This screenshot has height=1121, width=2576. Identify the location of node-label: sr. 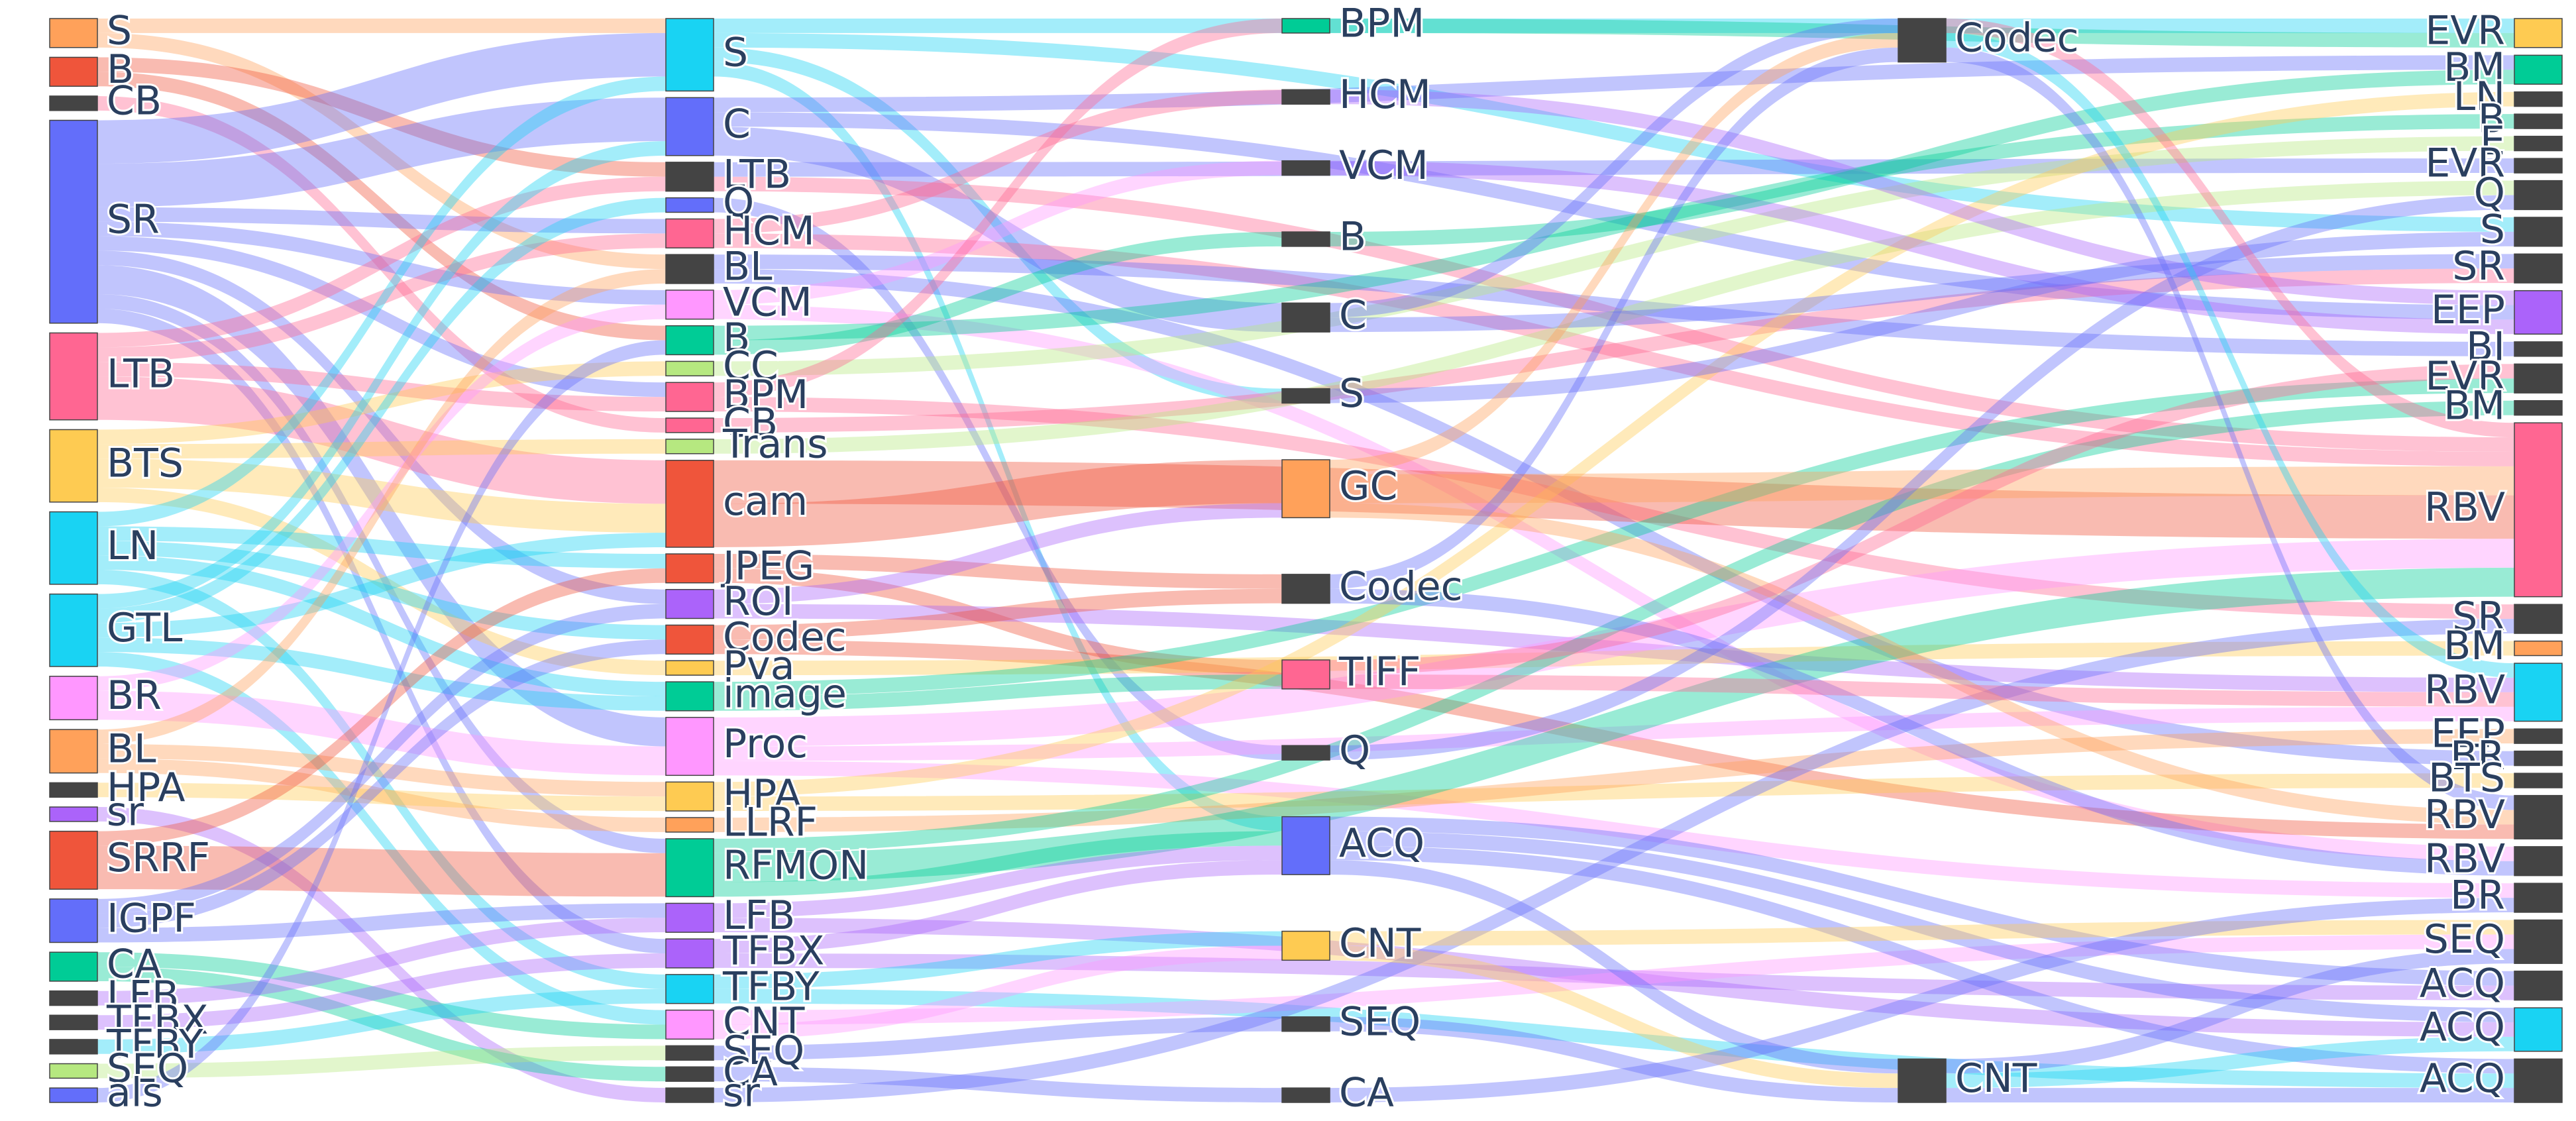
(741, 1093).